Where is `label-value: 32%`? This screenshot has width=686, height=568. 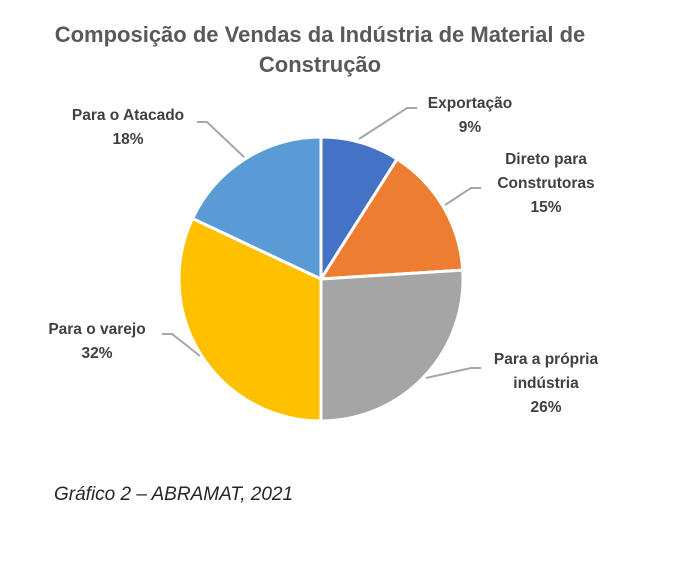
label-value: 32% is located at coordinates (97, 353).